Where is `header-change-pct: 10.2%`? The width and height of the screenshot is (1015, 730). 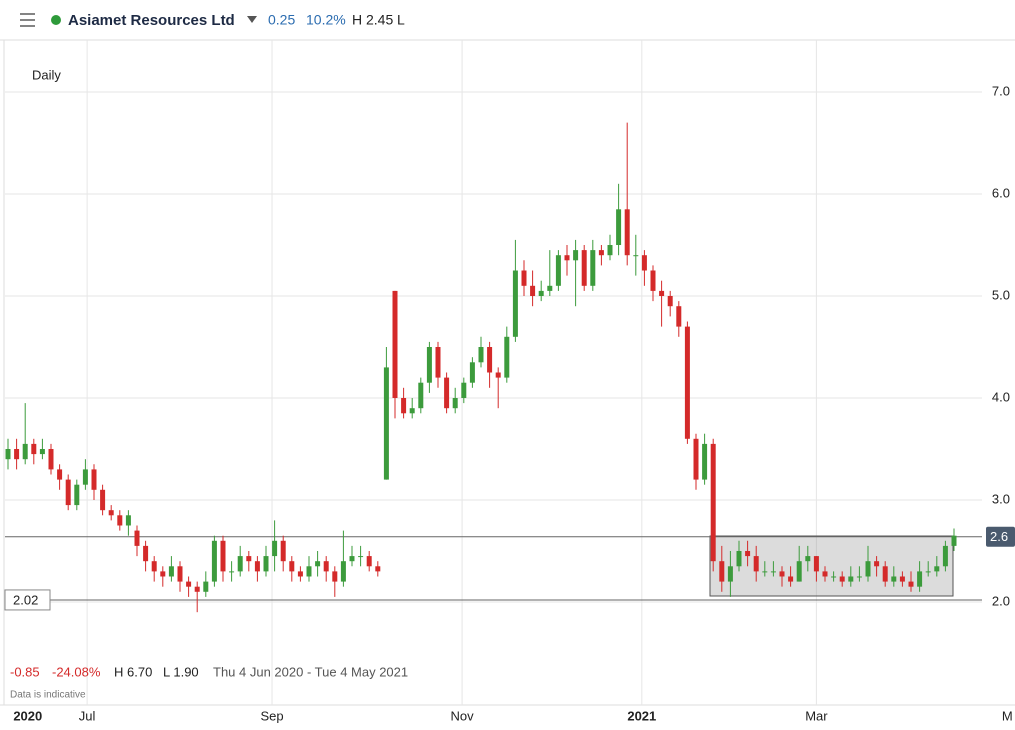 header-change-pct: 10.2% is located at coordinates (326, 20).